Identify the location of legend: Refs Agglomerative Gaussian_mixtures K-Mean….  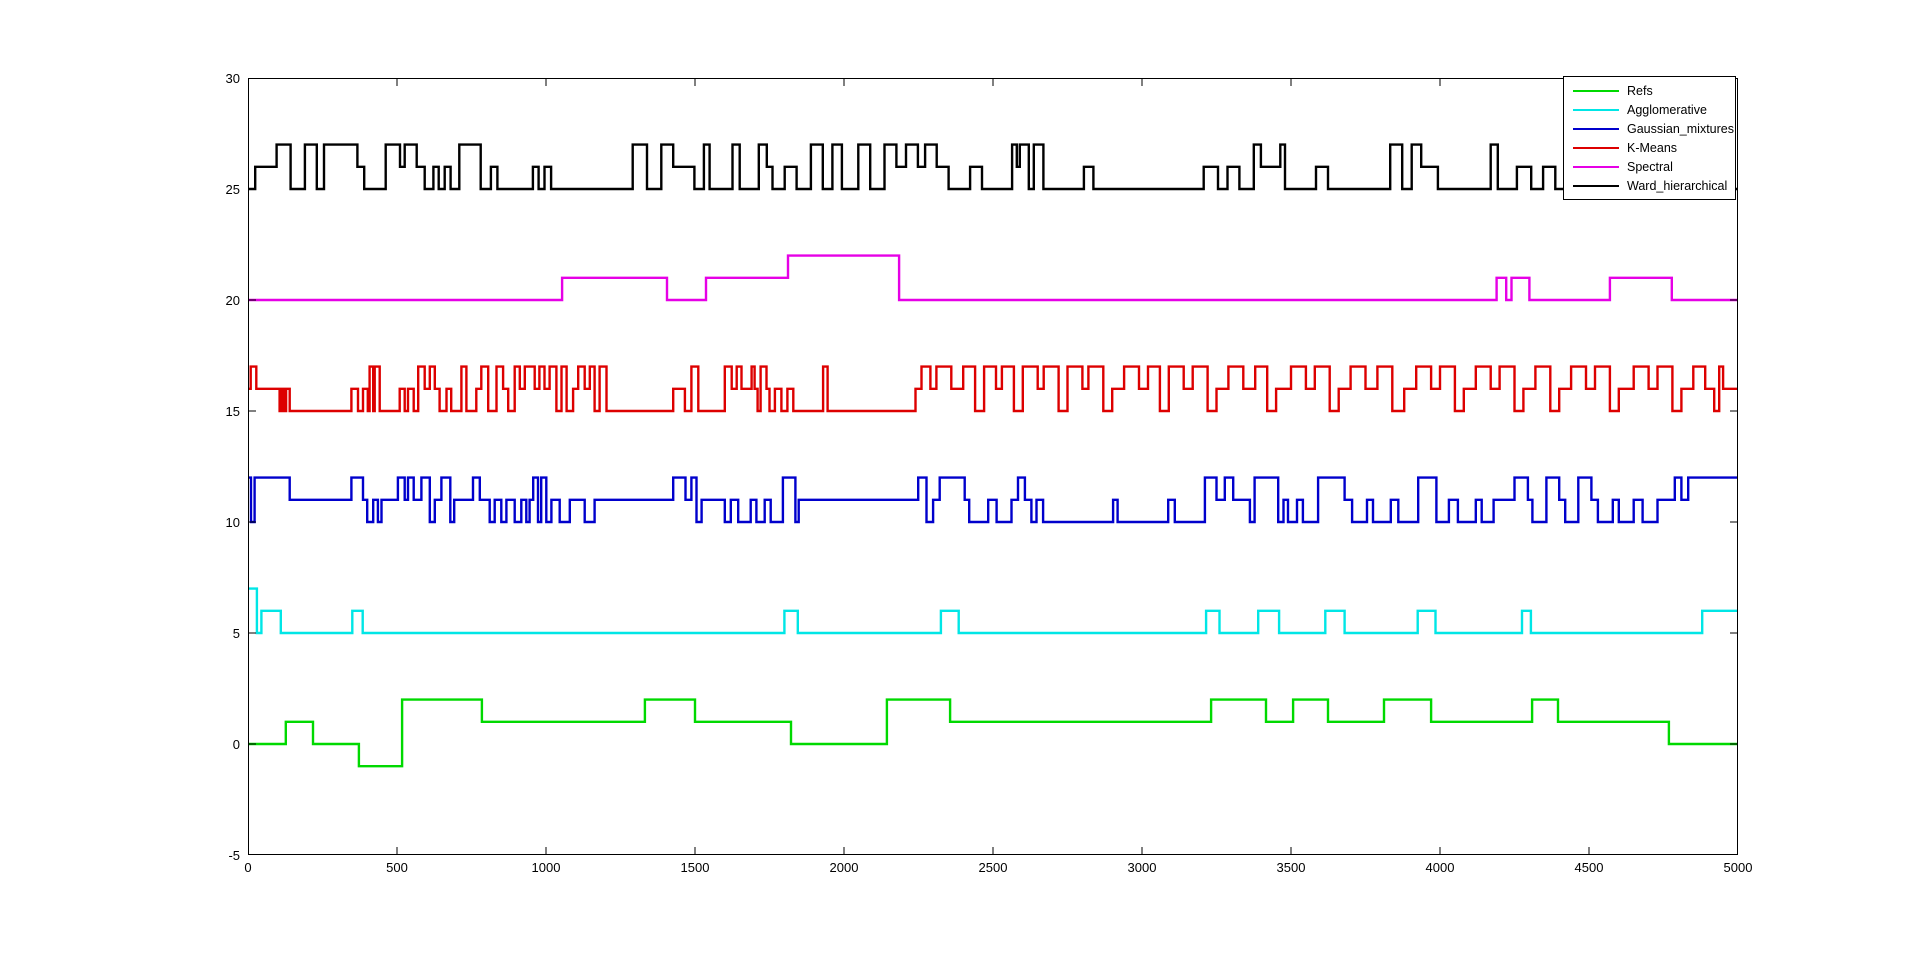
(1649, 138).